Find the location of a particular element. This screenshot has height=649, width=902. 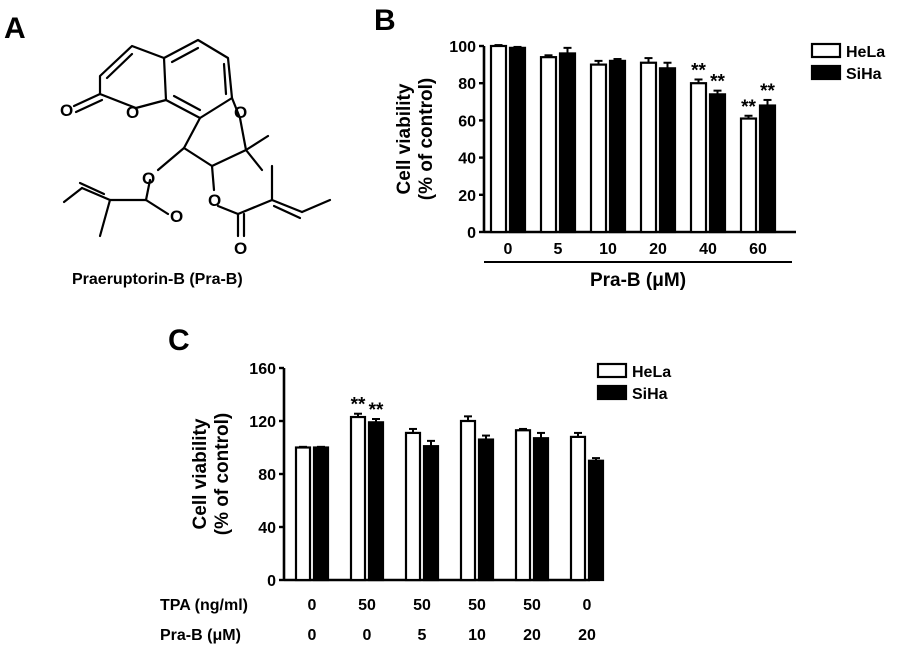

x-tick-label: 60 is located at coordinates (758, 249).